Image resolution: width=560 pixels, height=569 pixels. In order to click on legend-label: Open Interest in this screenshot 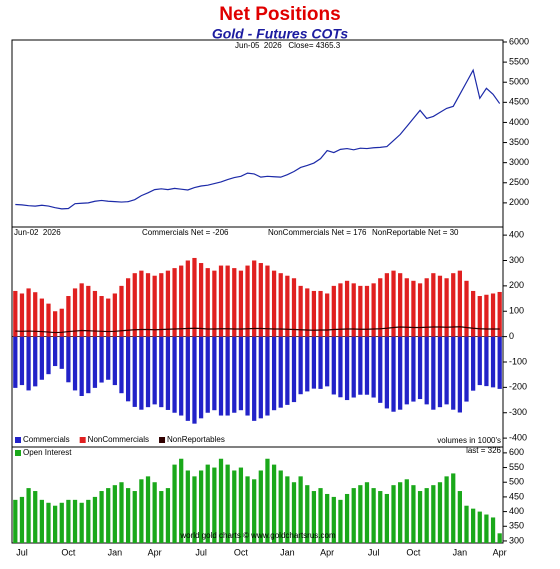, I will do `click(47, 452)`.